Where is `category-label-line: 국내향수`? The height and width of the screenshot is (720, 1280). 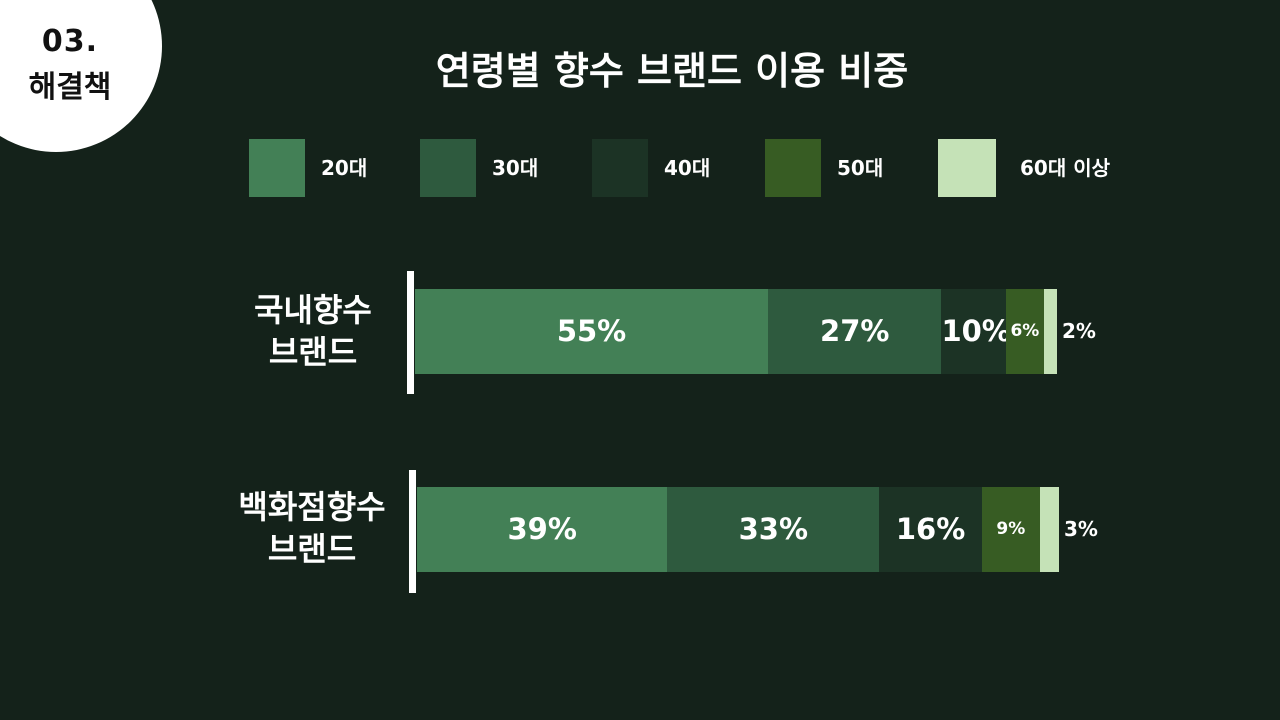
category-label-line: 국내향수 is located at coordinates (313, 310).